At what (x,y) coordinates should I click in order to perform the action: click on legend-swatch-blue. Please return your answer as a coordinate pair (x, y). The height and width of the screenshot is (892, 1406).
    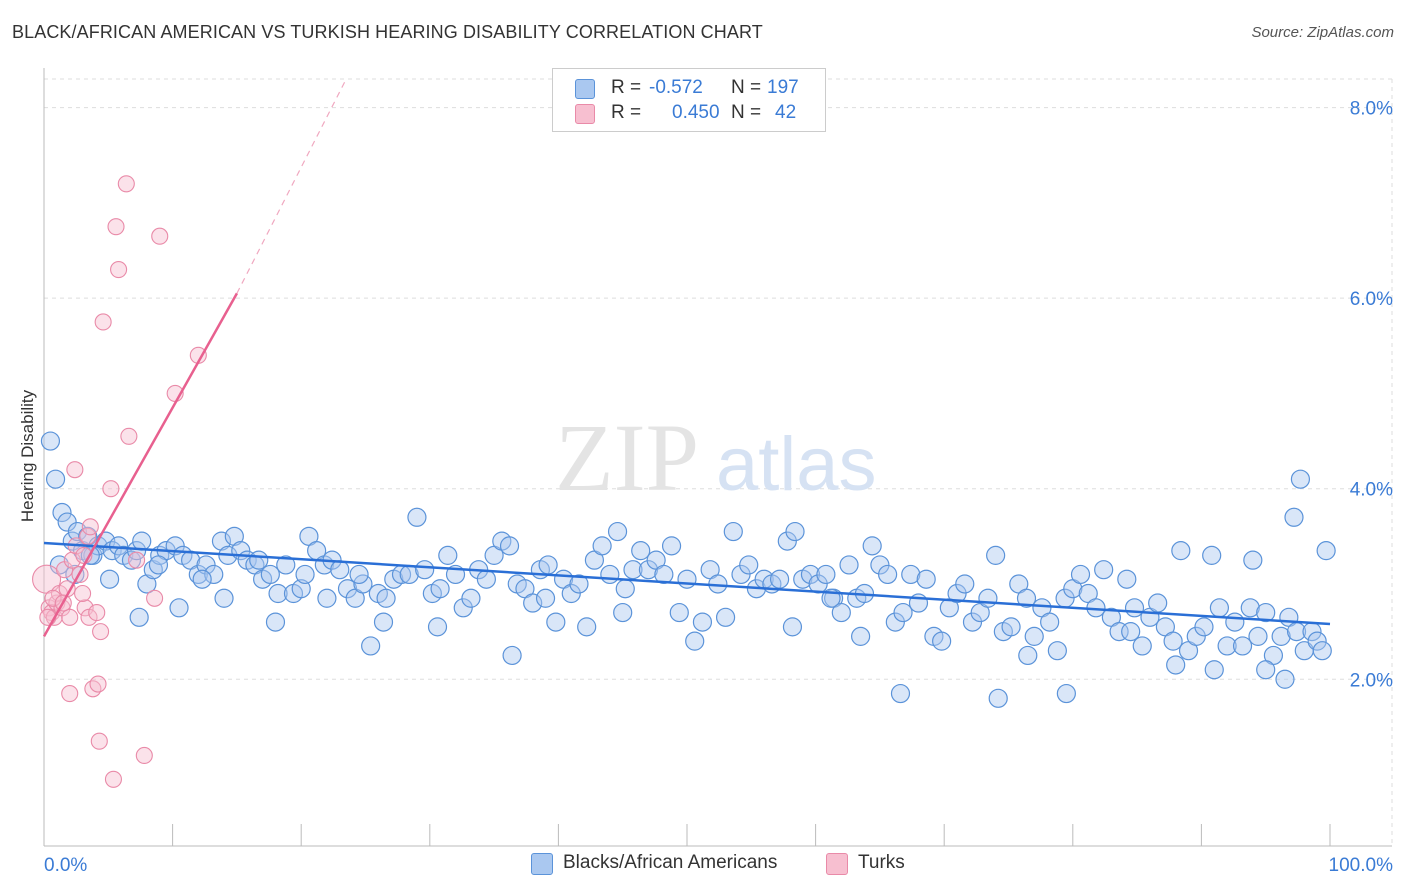
    Looking at the image, I should click on (585, 89).